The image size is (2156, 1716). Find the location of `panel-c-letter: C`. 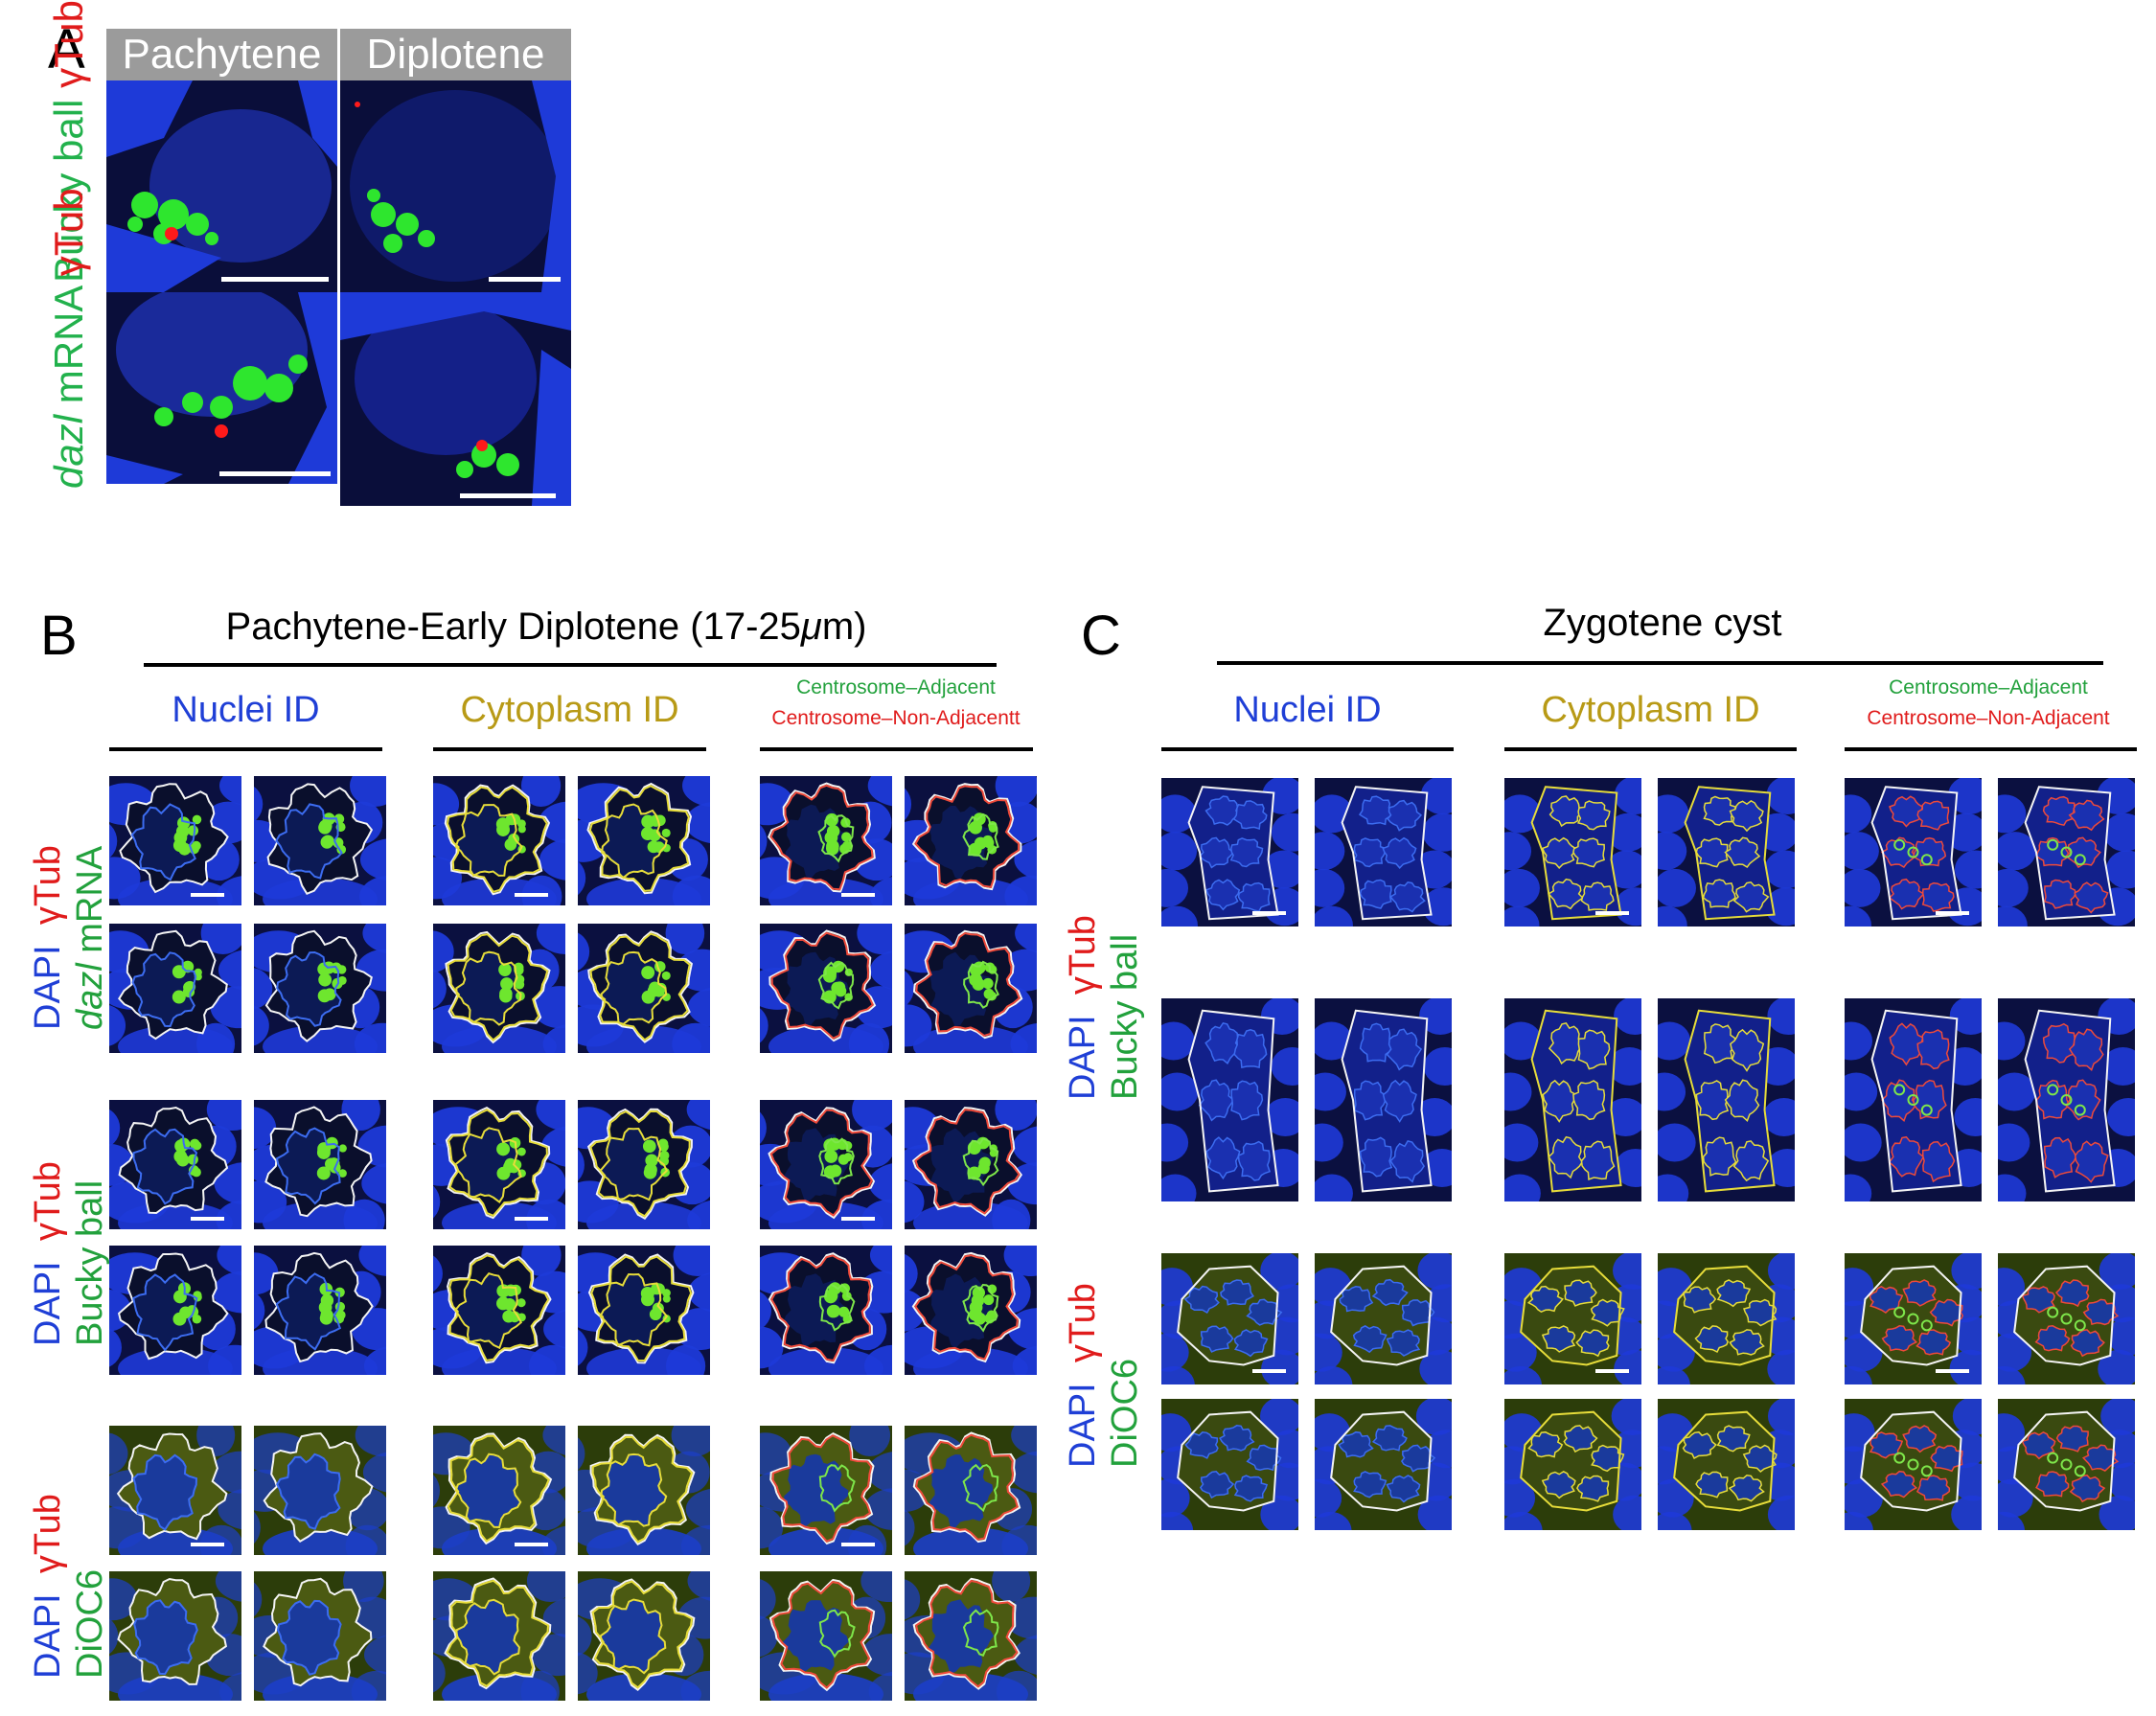

panel-c-letter: C is located at coordinates (1101, 636).